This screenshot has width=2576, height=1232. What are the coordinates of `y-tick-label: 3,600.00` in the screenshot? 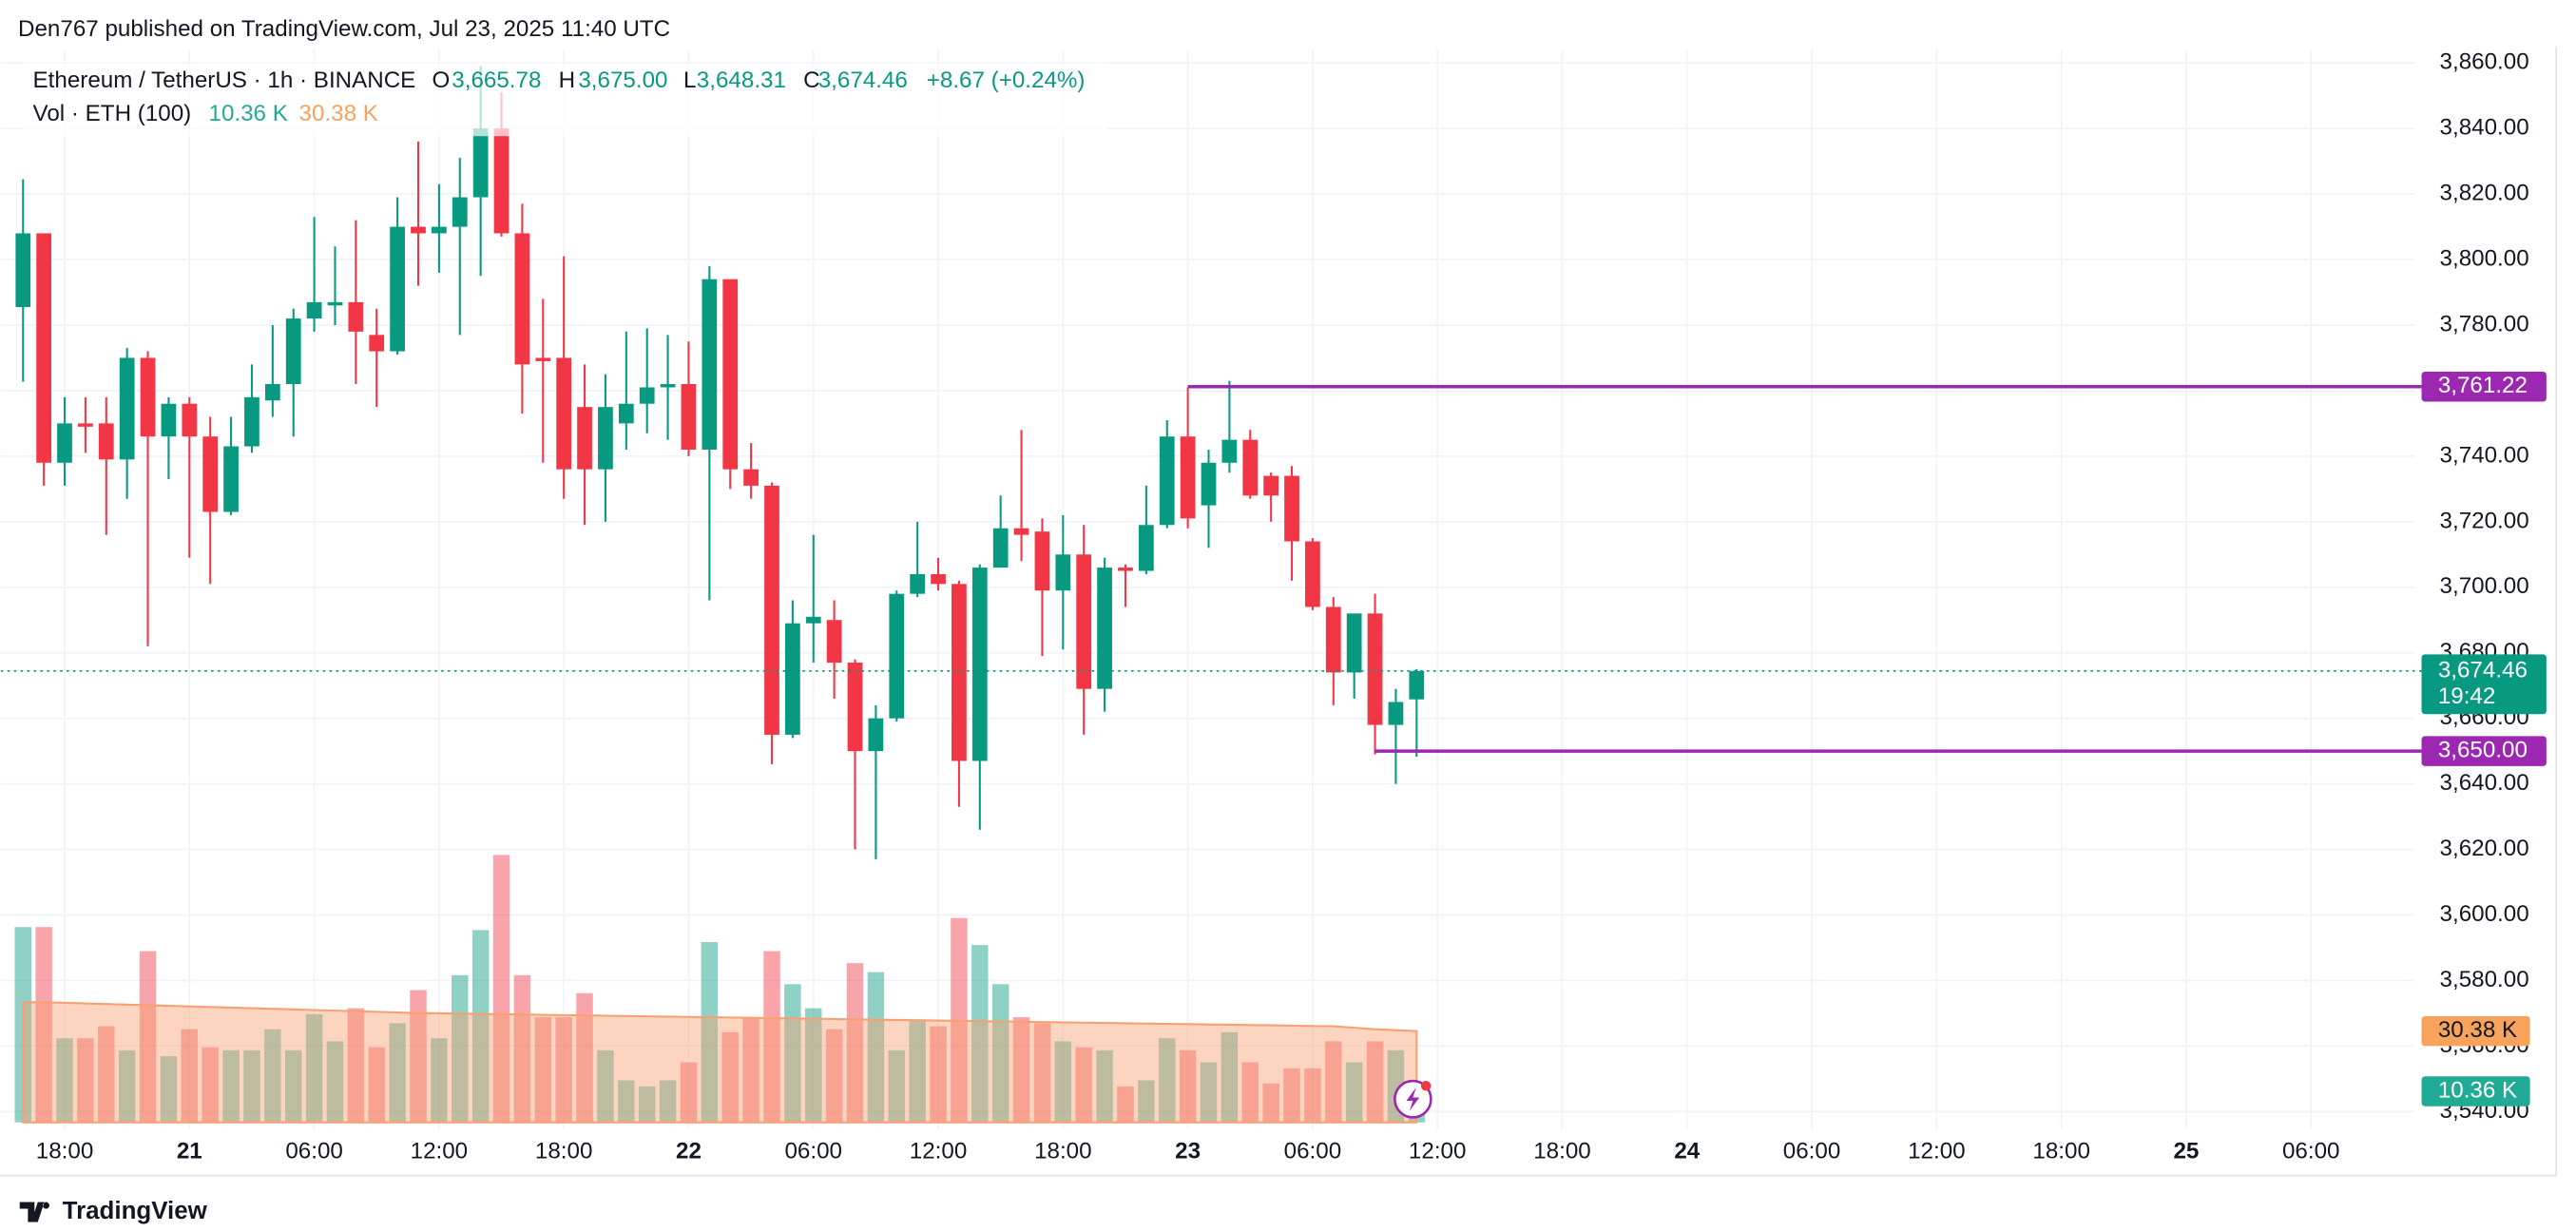 It's located at (2484, 914).